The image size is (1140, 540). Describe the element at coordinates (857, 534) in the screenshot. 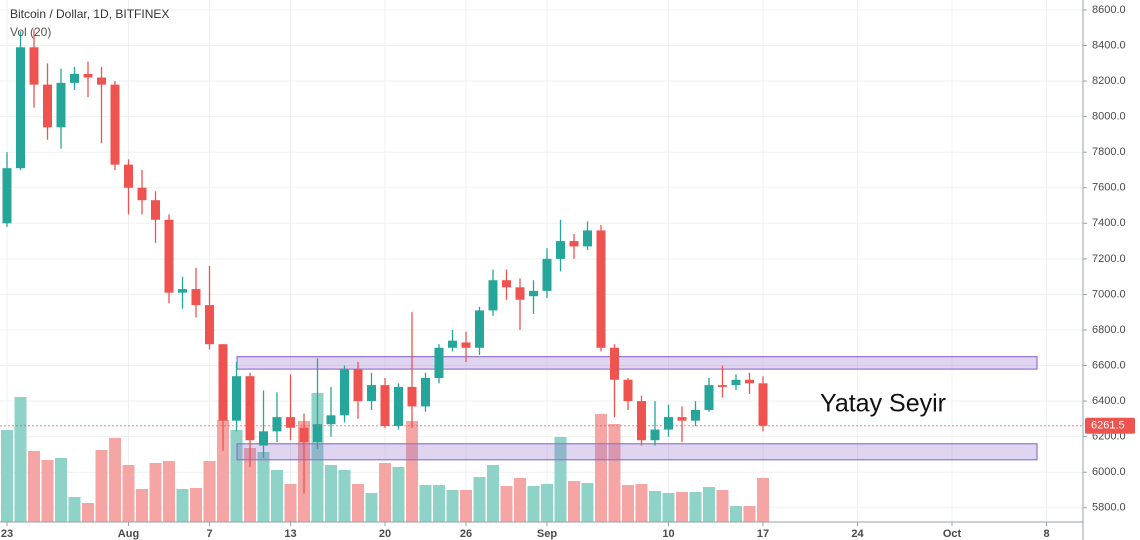

I see `x-tick-label: 24` at that location.